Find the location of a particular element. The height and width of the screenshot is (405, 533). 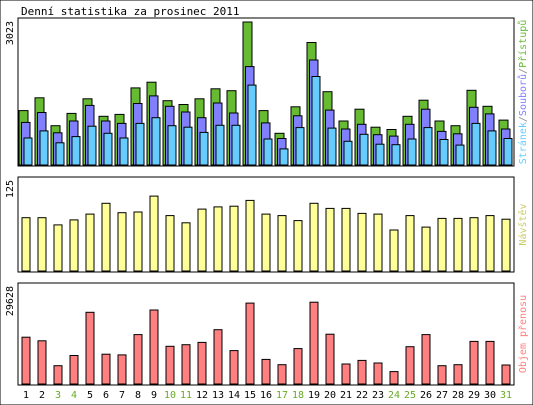

day-label-30: 30 is located at coordinates (490, 395).